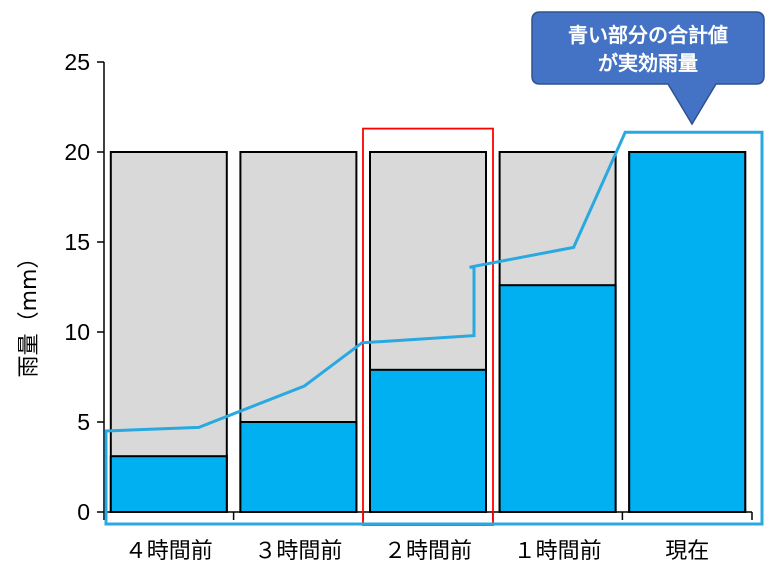 This screenshot has height=573, width=780. I want to click on y-tick-label: 15, so click(77, 242).